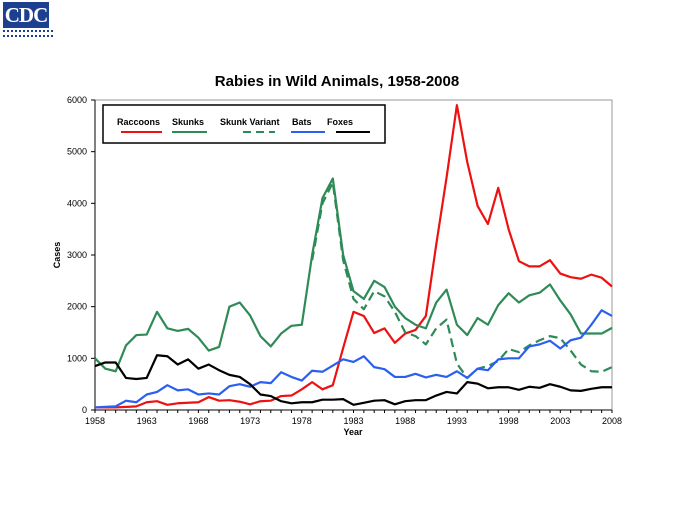 The height and width of the screenshot is (506, 675). What do you see at coordinates (77, 152) in the screenshot?
I see `y-tick-label: 5000` at bounding box center [77, 152].